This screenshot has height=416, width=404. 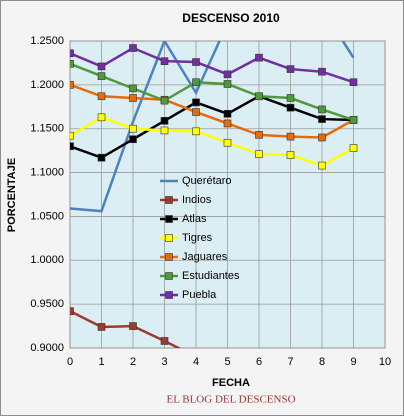 I want to click on y-tick-label: 1.0000, so click(x=47, y=260).